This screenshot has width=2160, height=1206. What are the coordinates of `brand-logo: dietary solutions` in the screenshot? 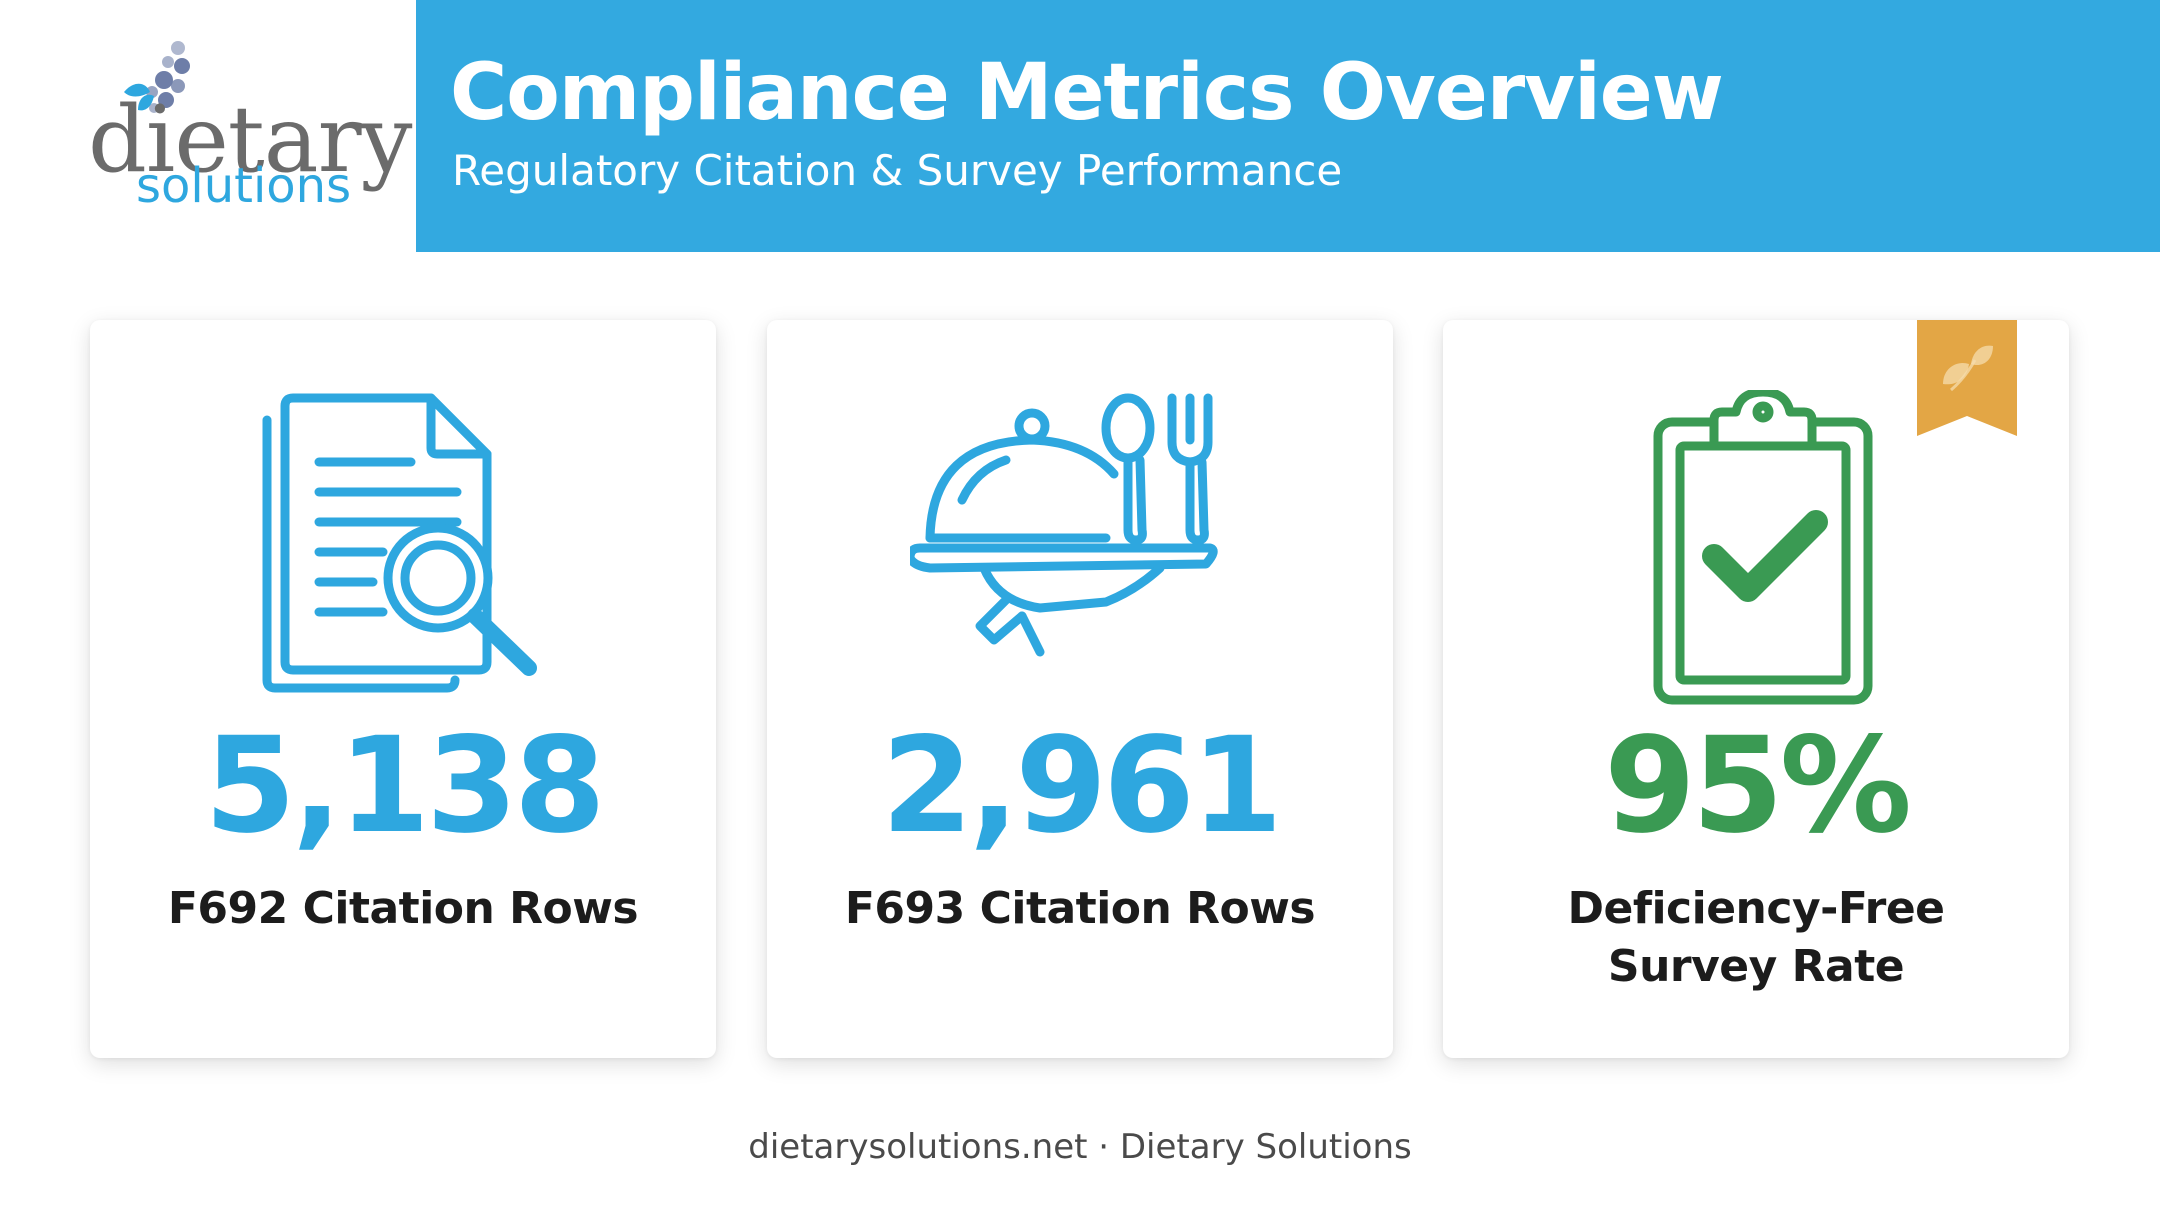 It's located at (246, 131).